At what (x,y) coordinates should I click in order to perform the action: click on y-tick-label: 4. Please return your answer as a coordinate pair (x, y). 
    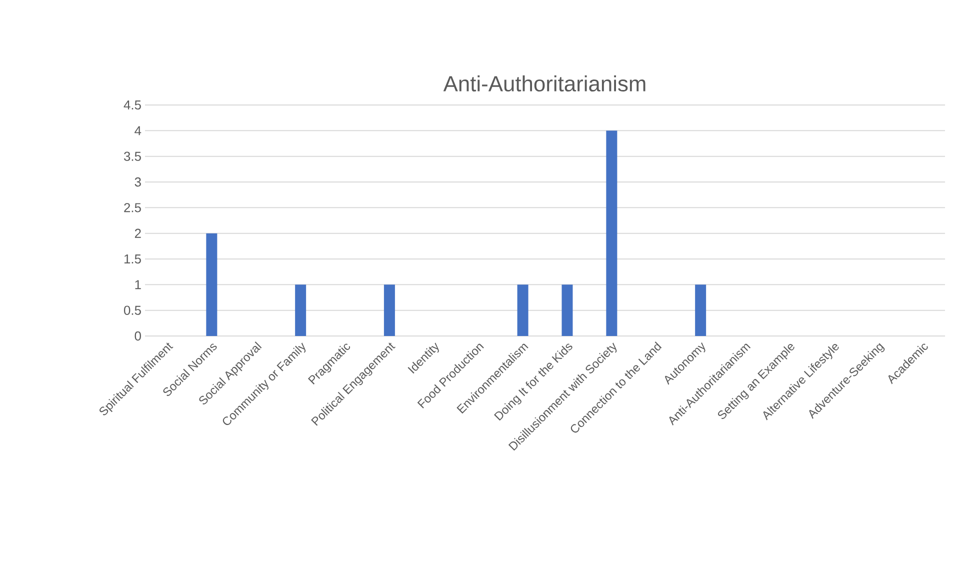
    Looking at the image, I should click on (138, 131).